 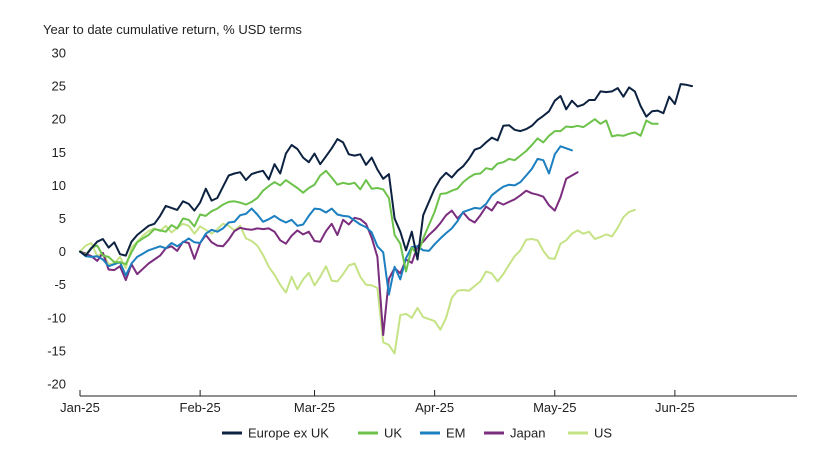 I want to click on legend-label: EM, so click(x=456, y=433).